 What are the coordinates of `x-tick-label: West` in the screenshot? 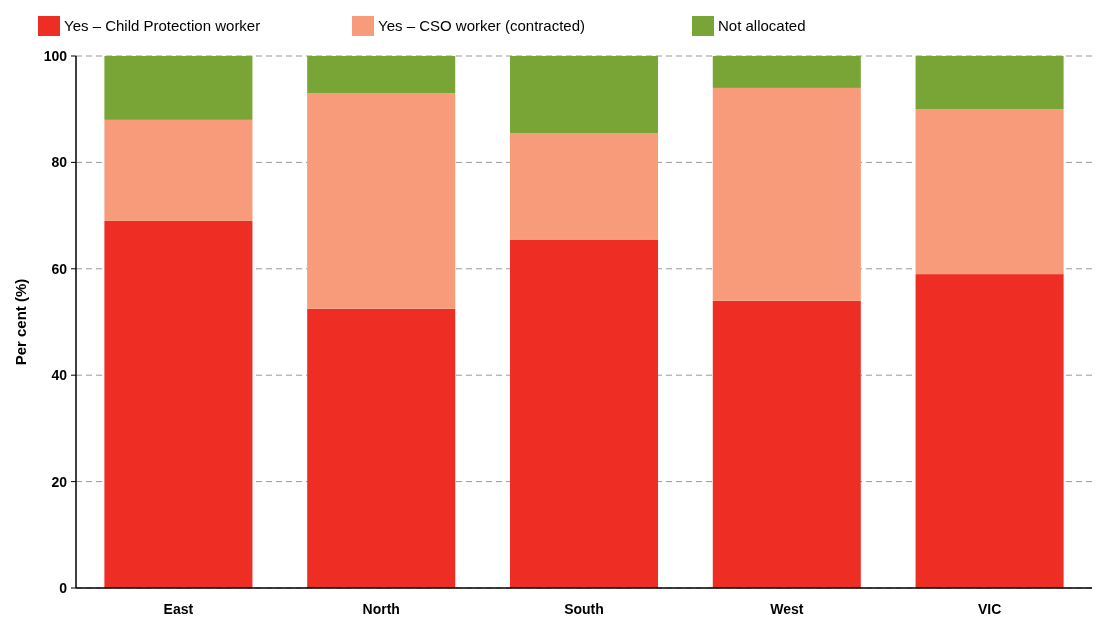 It's located at (787, 609).